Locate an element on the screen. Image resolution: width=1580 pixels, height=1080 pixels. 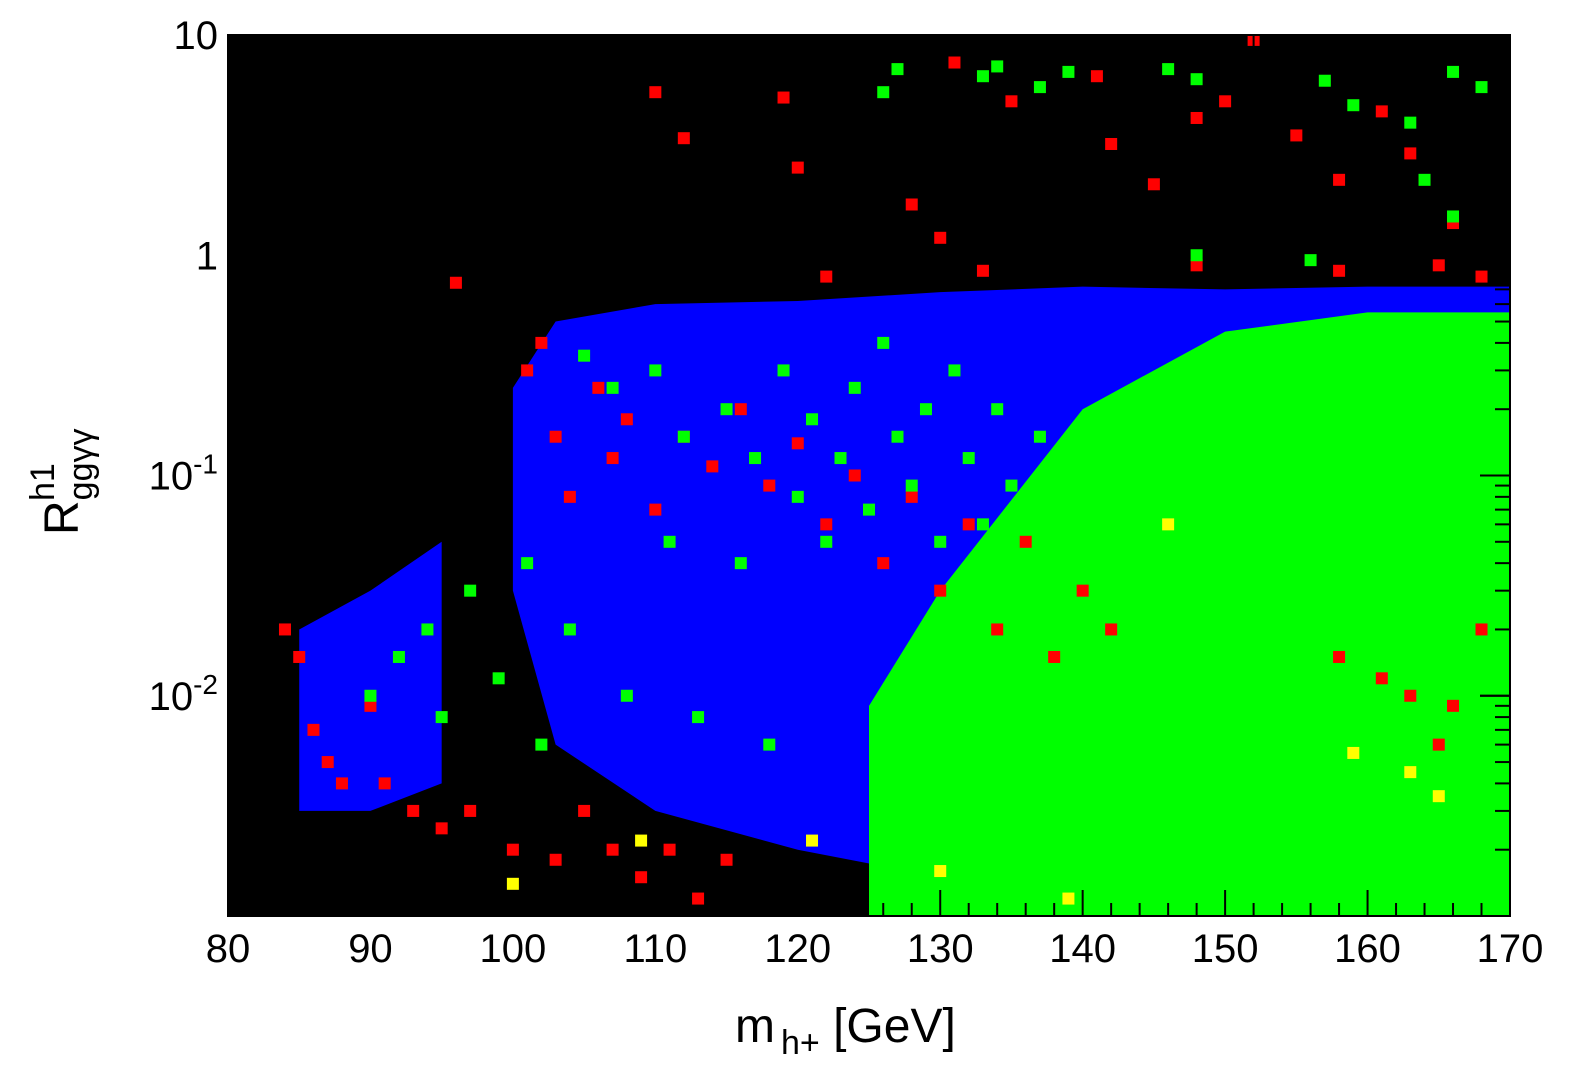
x-tick-label-160: 160 is located at coordinates (1367, 949).